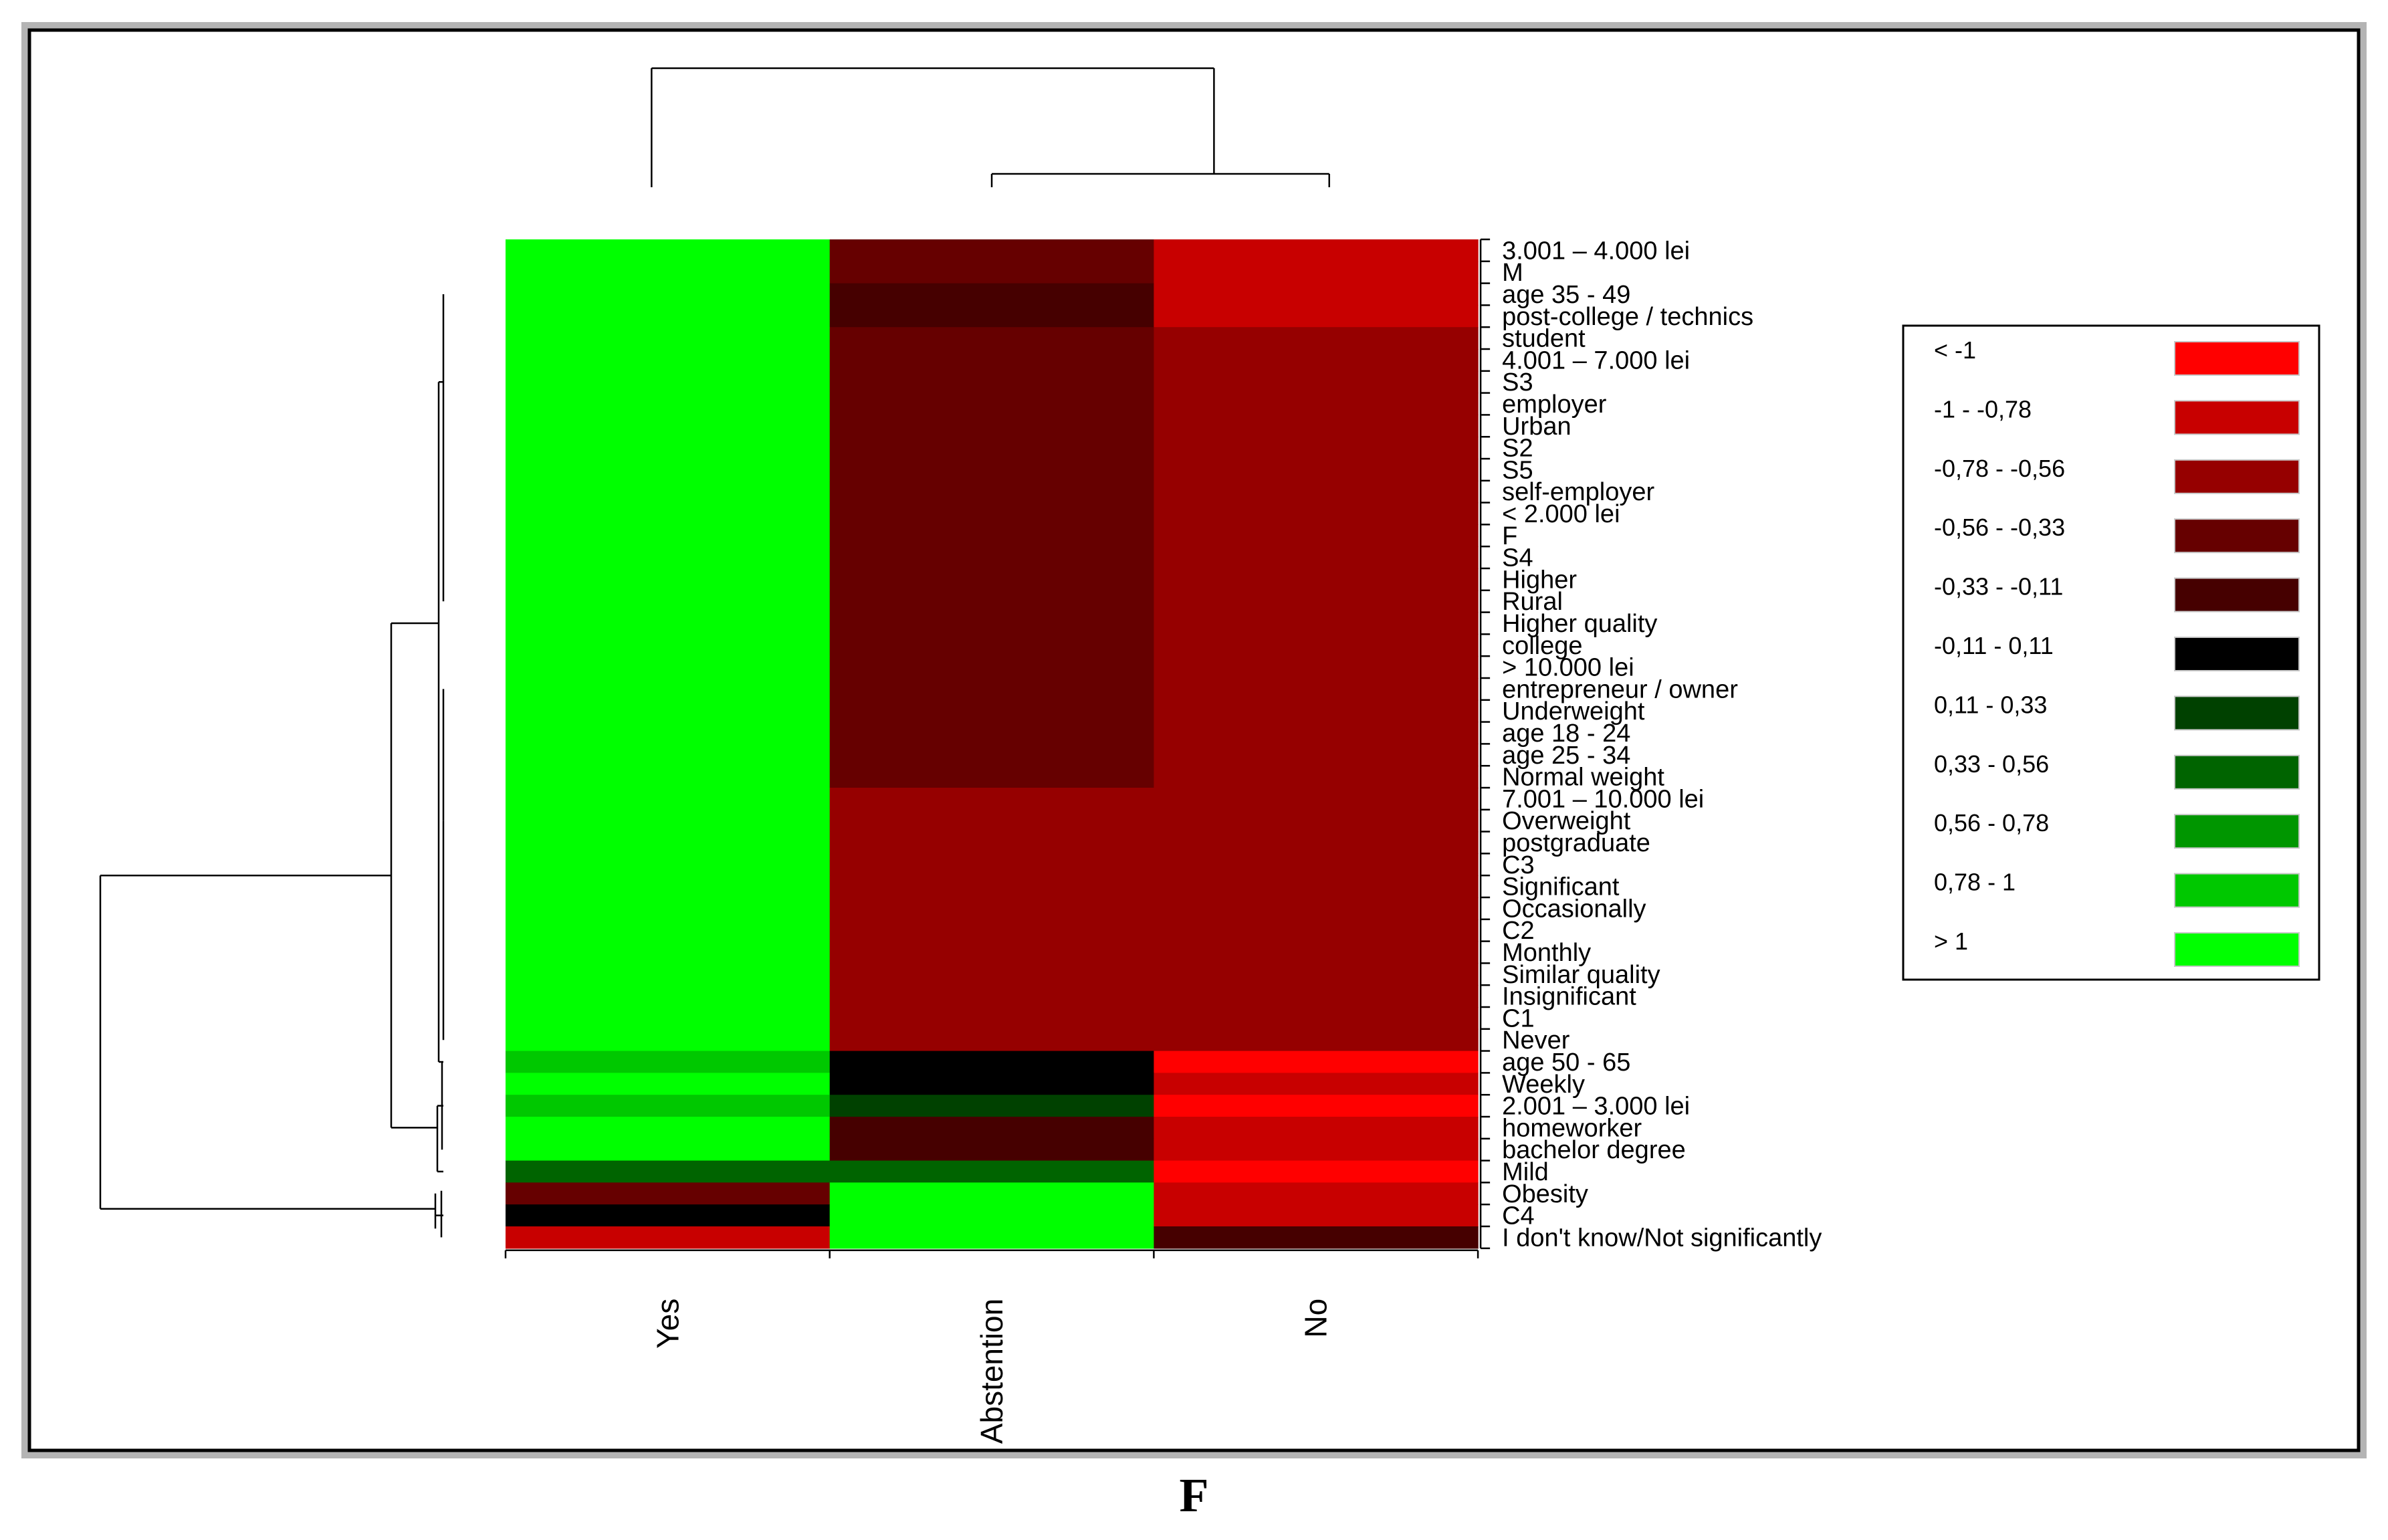 Image resolution: width=2388 pixels, height=1540 pixels. I want to click on row-label: F, so click(1509, 536).